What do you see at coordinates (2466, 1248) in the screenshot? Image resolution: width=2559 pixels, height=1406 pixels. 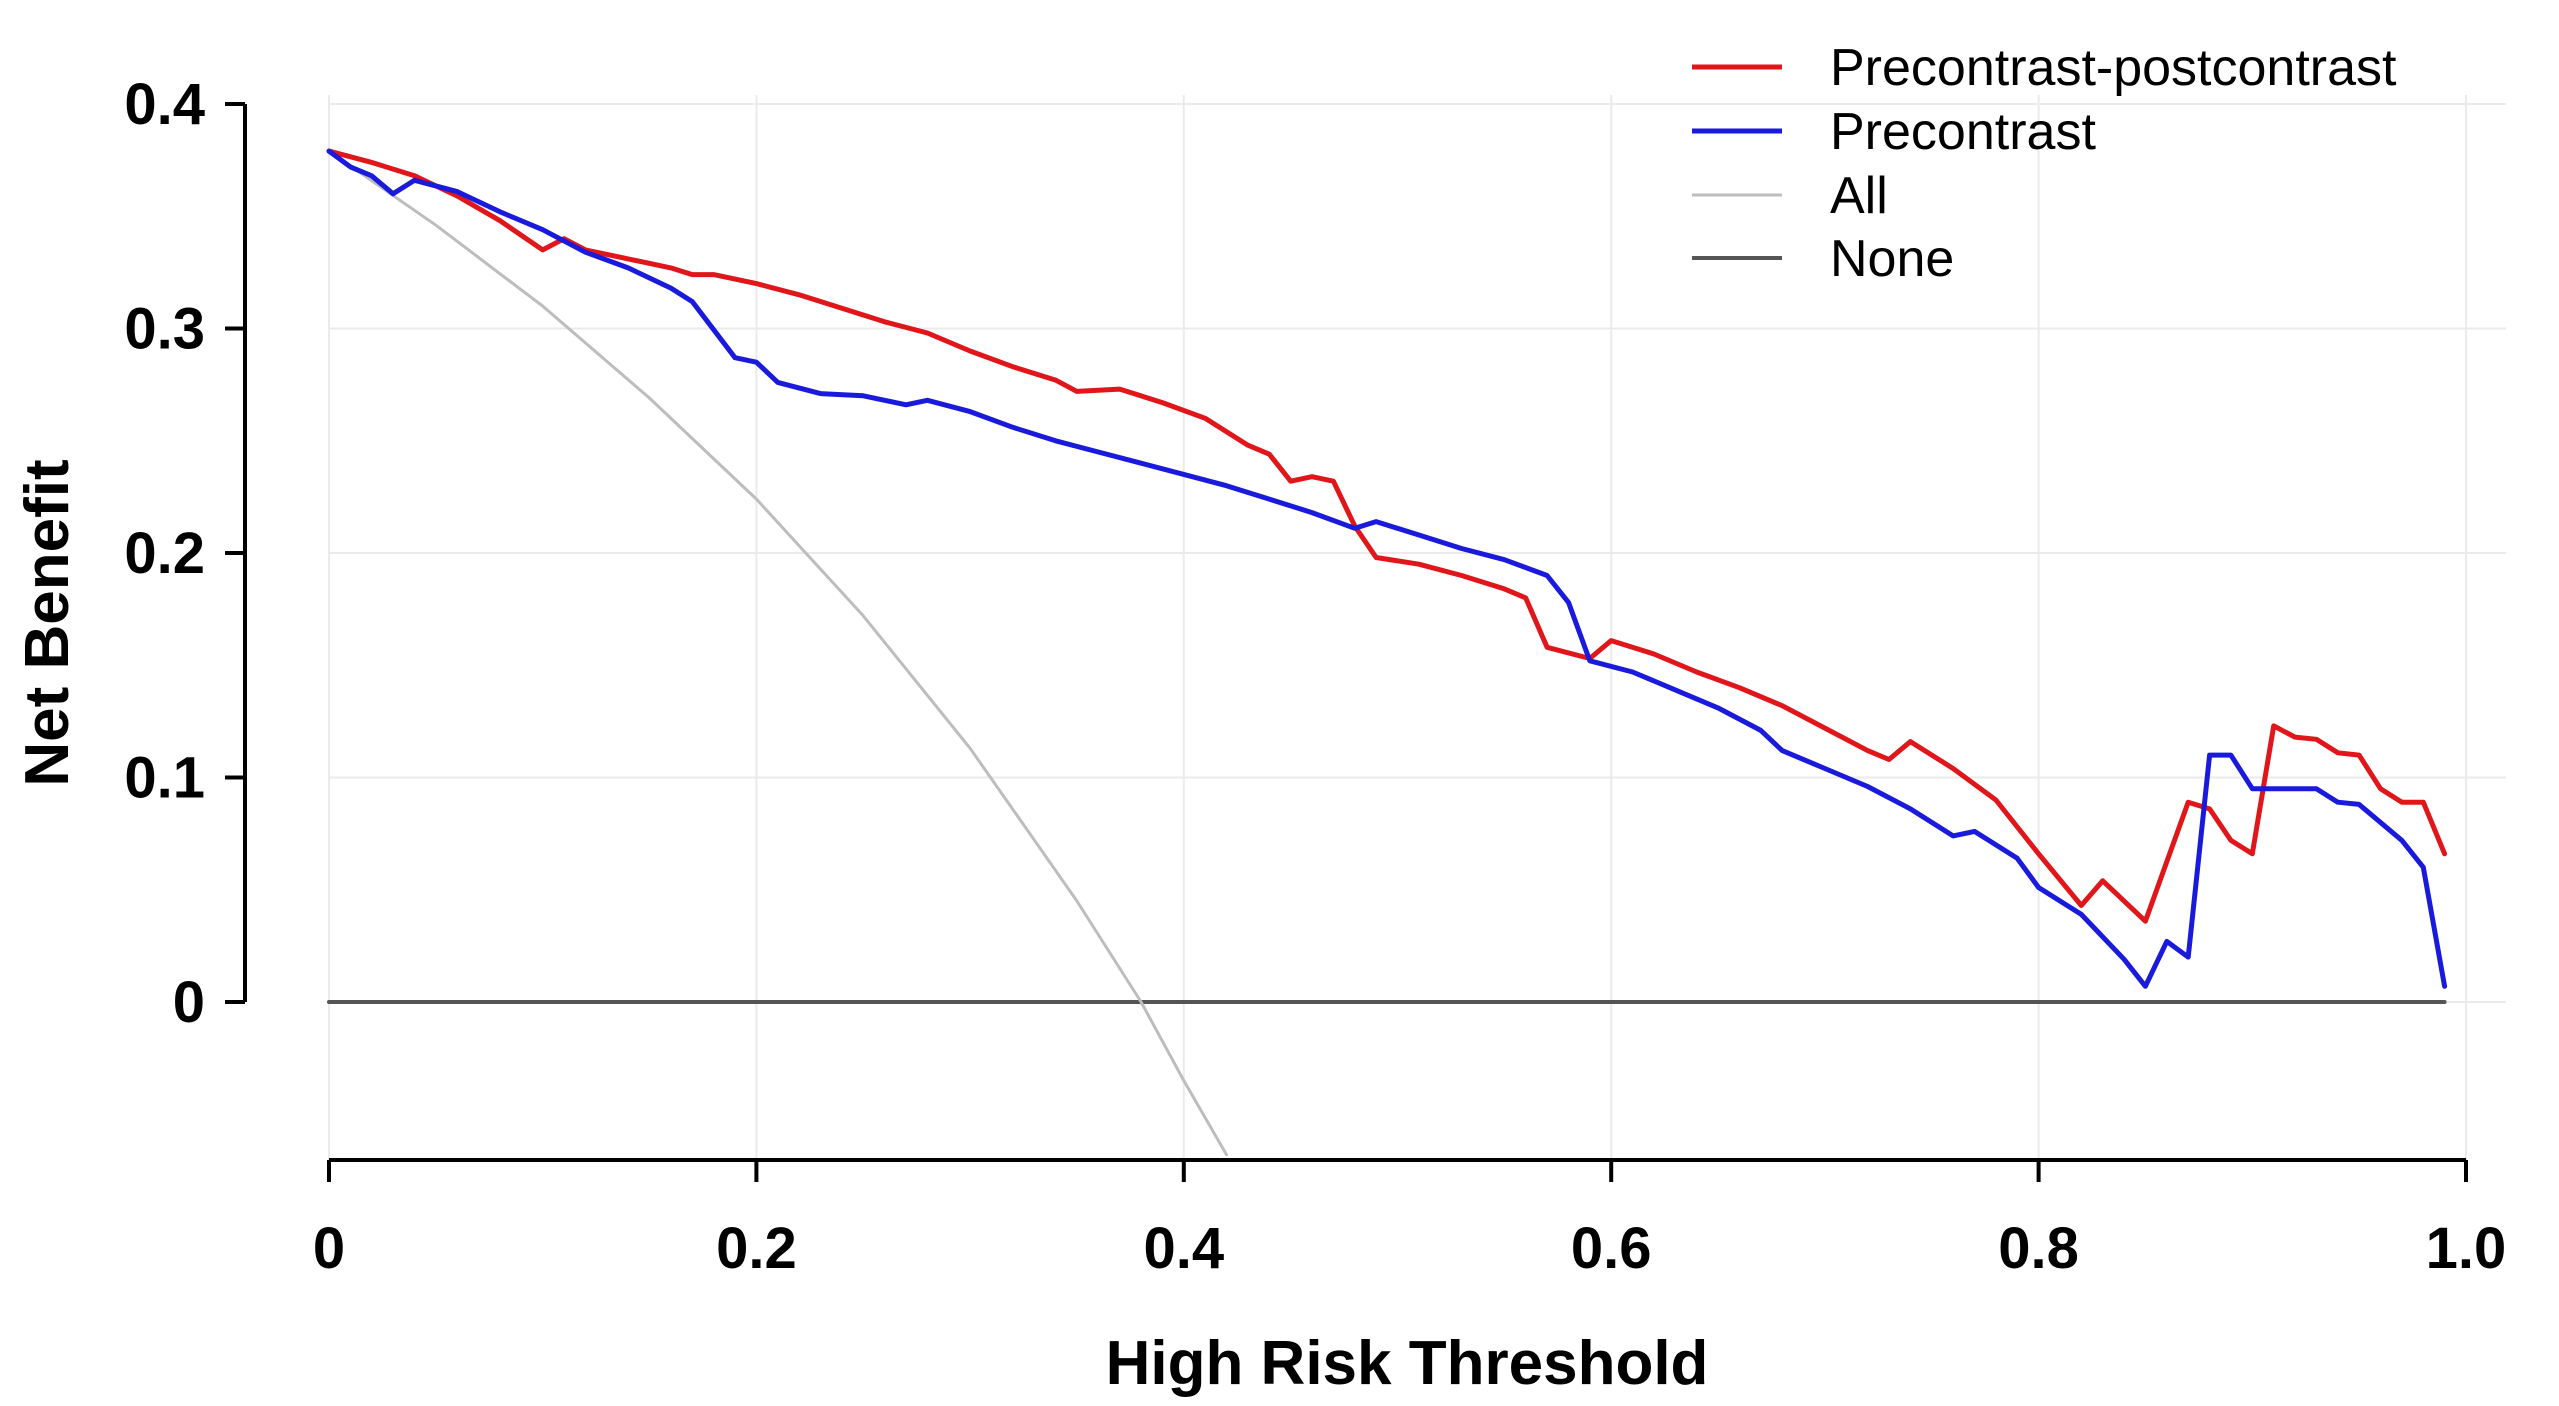 I see `x-tick-label: 1.0` at bounding box center [2466, 1248].